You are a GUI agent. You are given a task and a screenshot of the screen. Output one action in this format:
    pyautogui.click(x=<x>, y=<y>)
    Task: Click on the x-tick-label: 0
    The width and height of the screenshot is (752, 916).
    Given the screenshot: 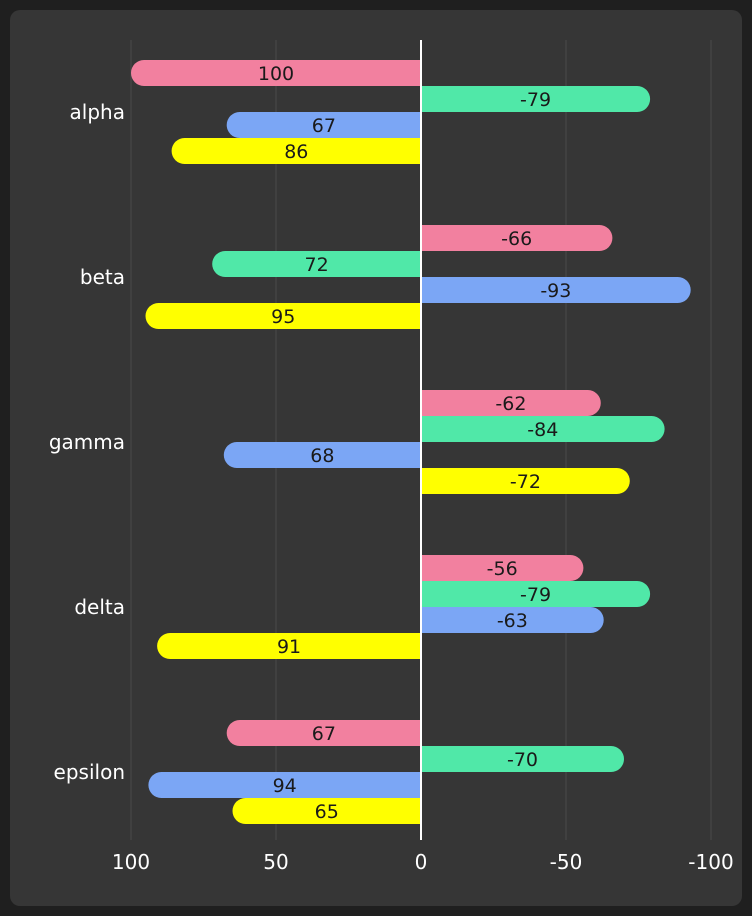 What is the action you would take?
    pyautogui.click(x=421, y=862)
    